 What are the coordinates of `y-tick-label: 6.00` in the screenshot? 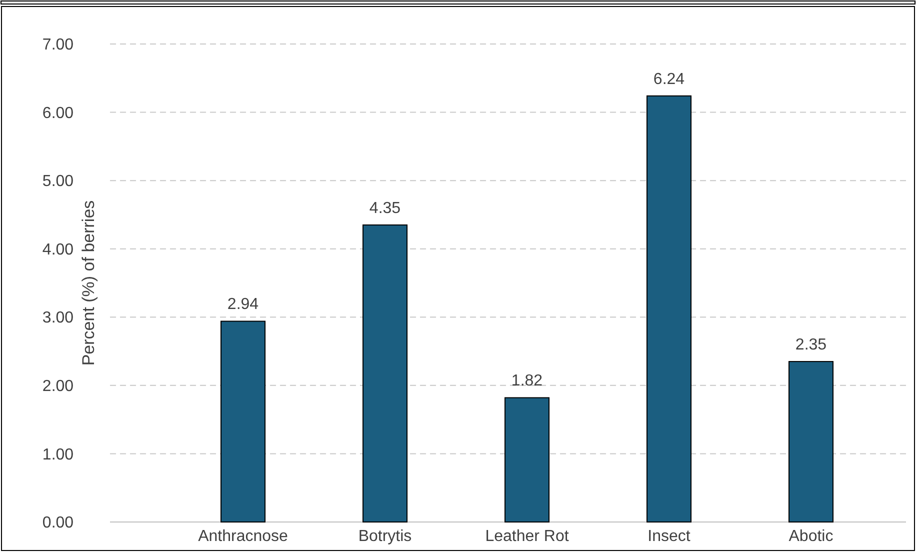 It's located at (58, 113).